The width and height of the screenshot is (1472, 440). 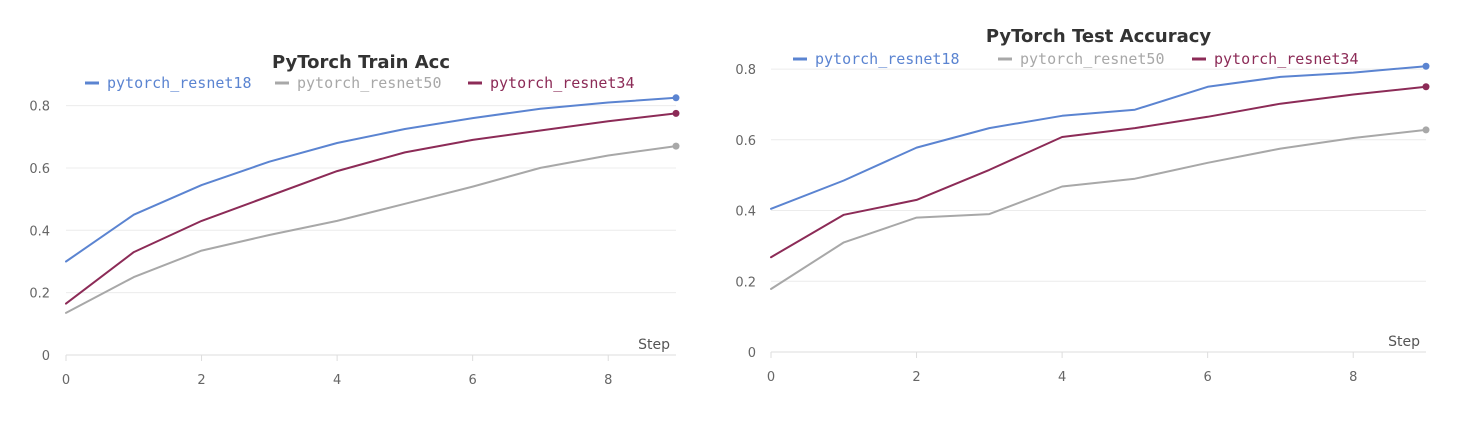 I want to click on chart-title: PyTorch Train Acc, so click(x=361, y=62).